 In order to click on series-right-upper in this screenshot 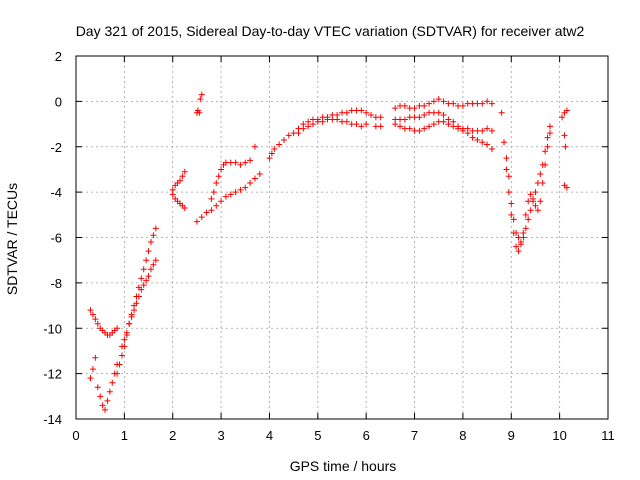, I will do `click(443, 104)`.